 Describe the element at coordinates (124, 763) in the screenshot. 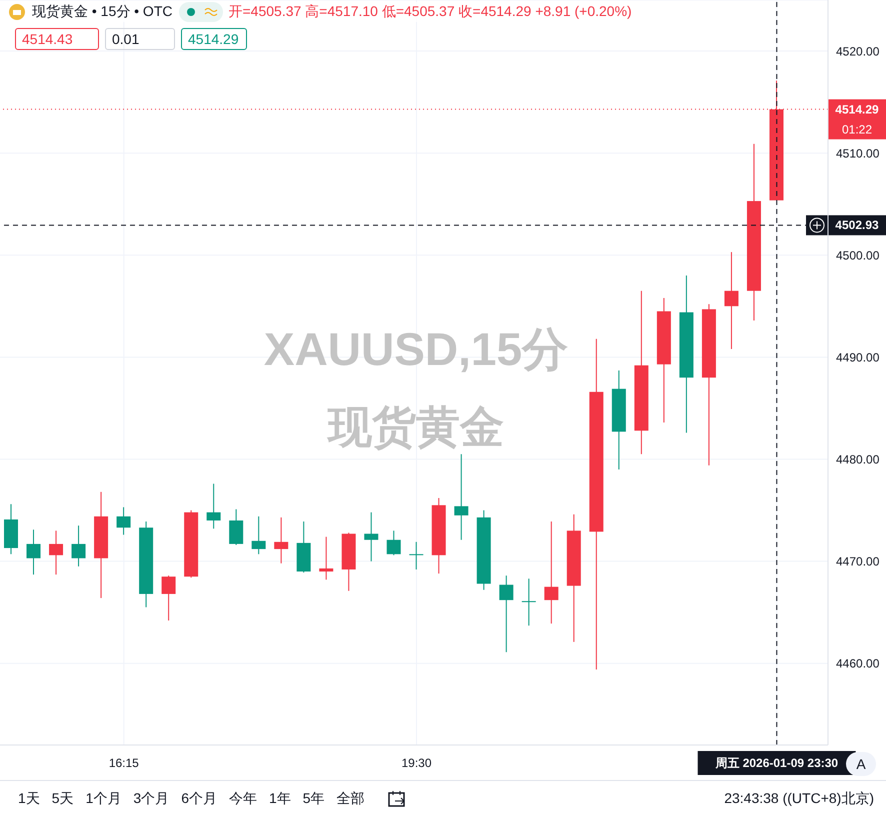

I see `x-tick-label: 16:15` at that location.